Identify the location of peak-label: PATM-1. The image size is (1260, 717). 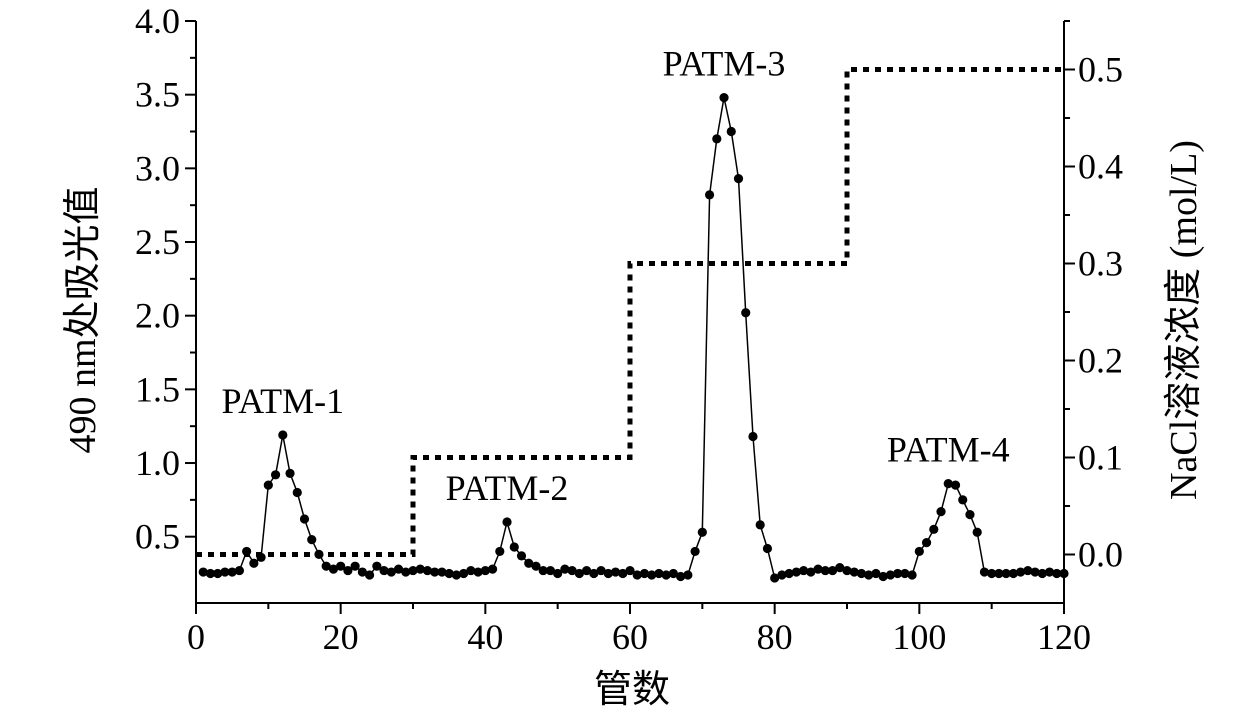
(282, 401).